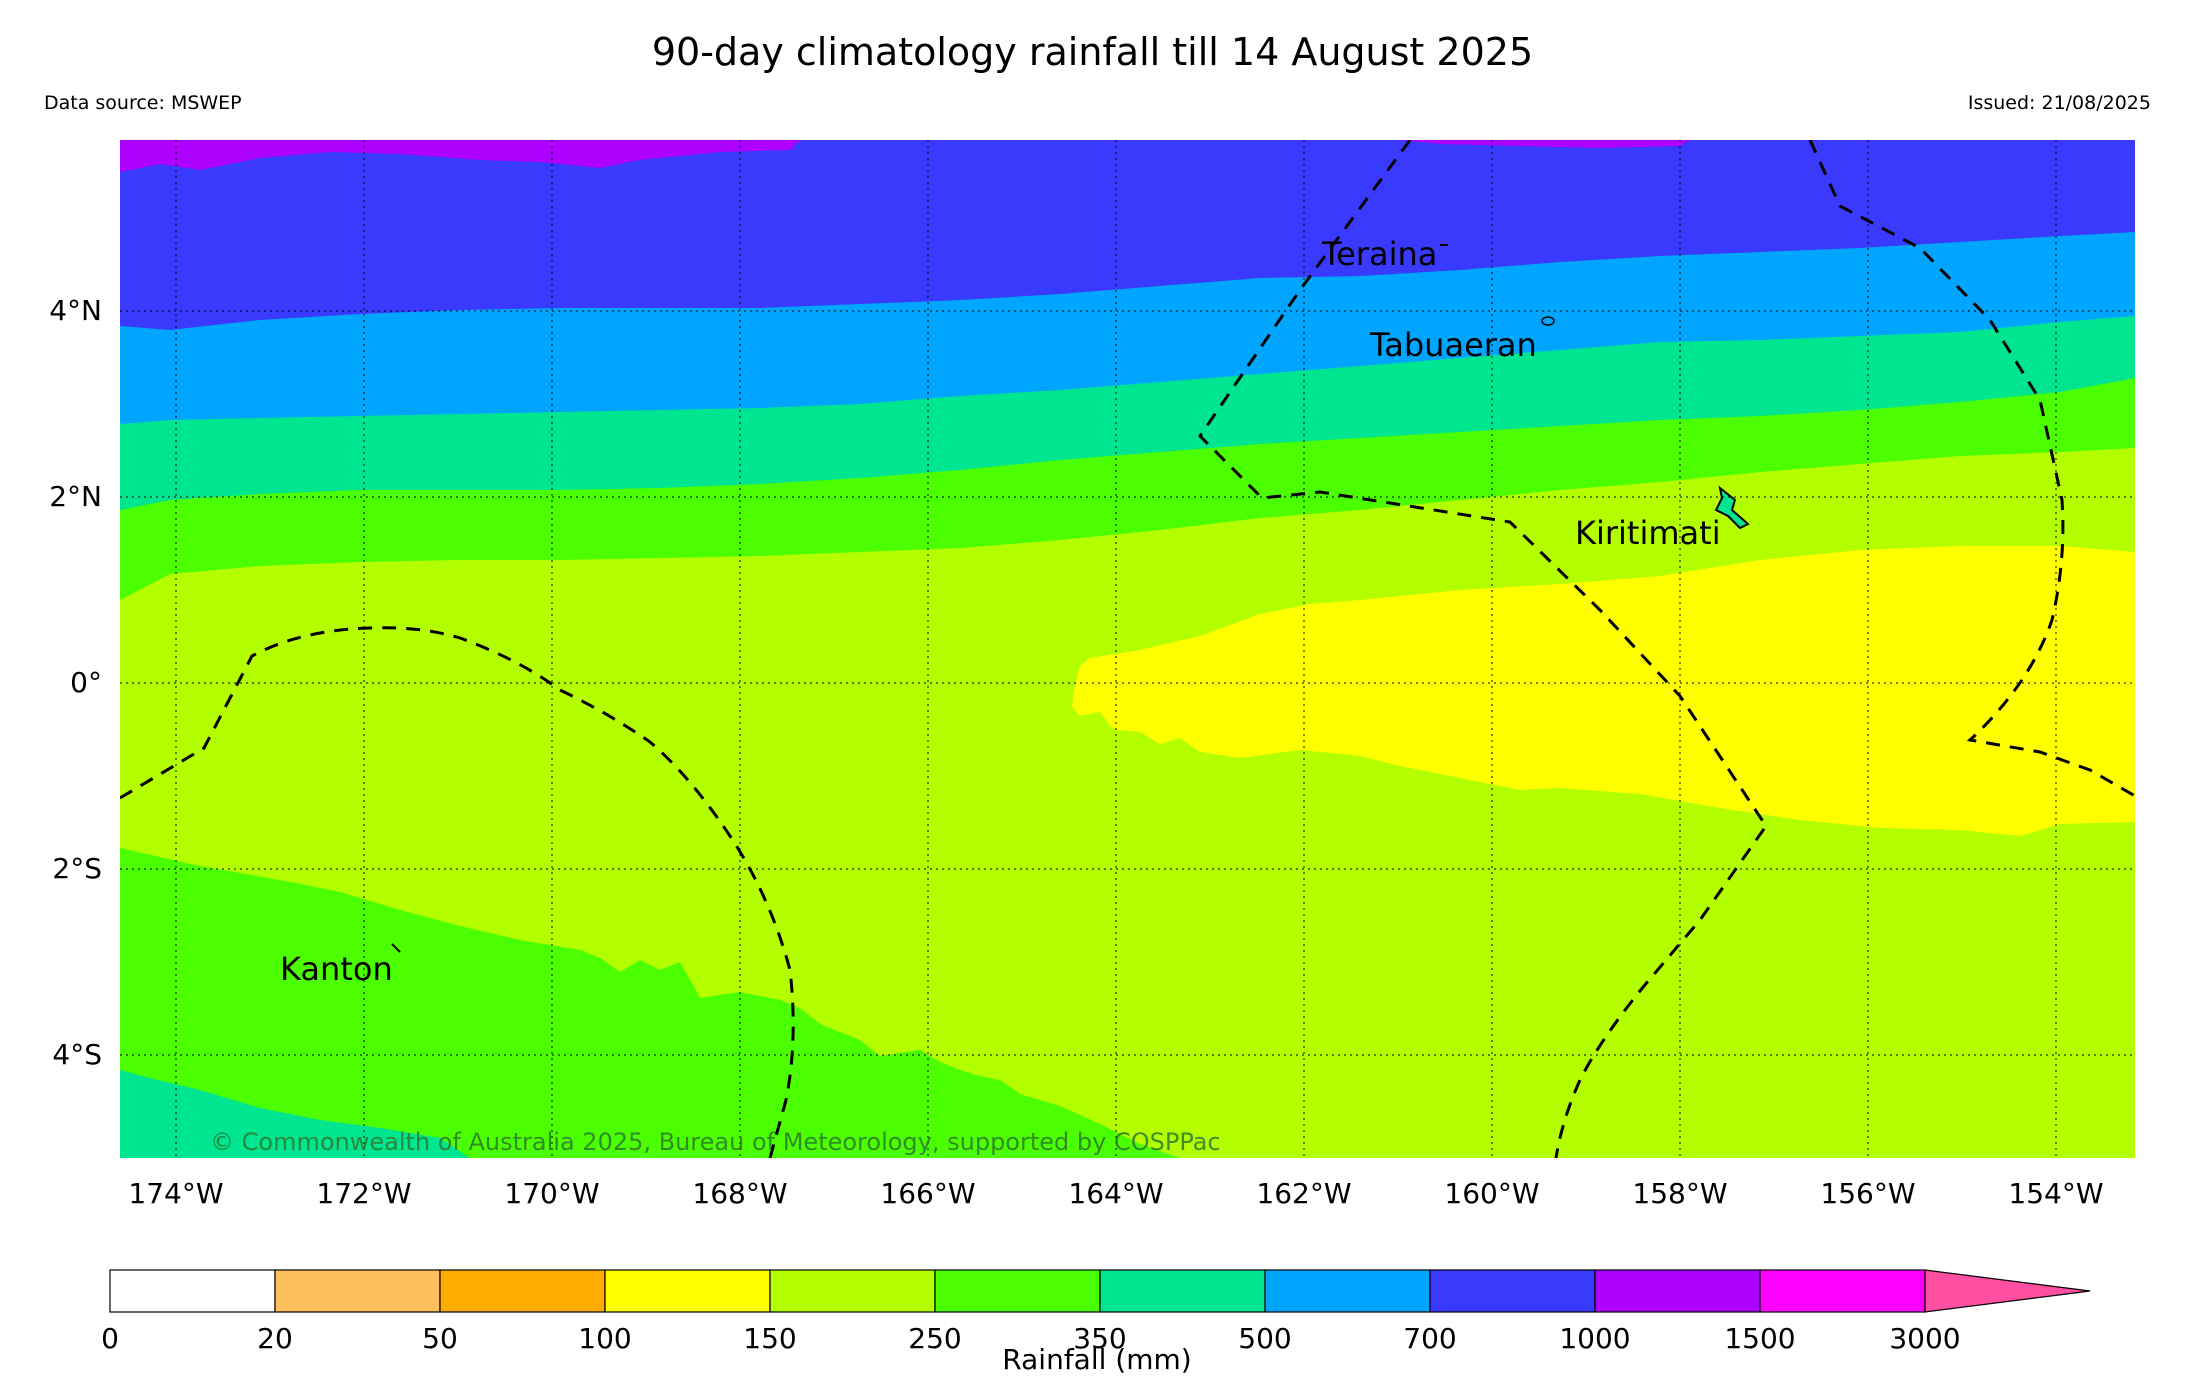  What do you see at coordinates (1096, 1359) in the screenshot?
I see `colorbar-title: Rainfall (mm)` at bounding box center [1096, 1359].